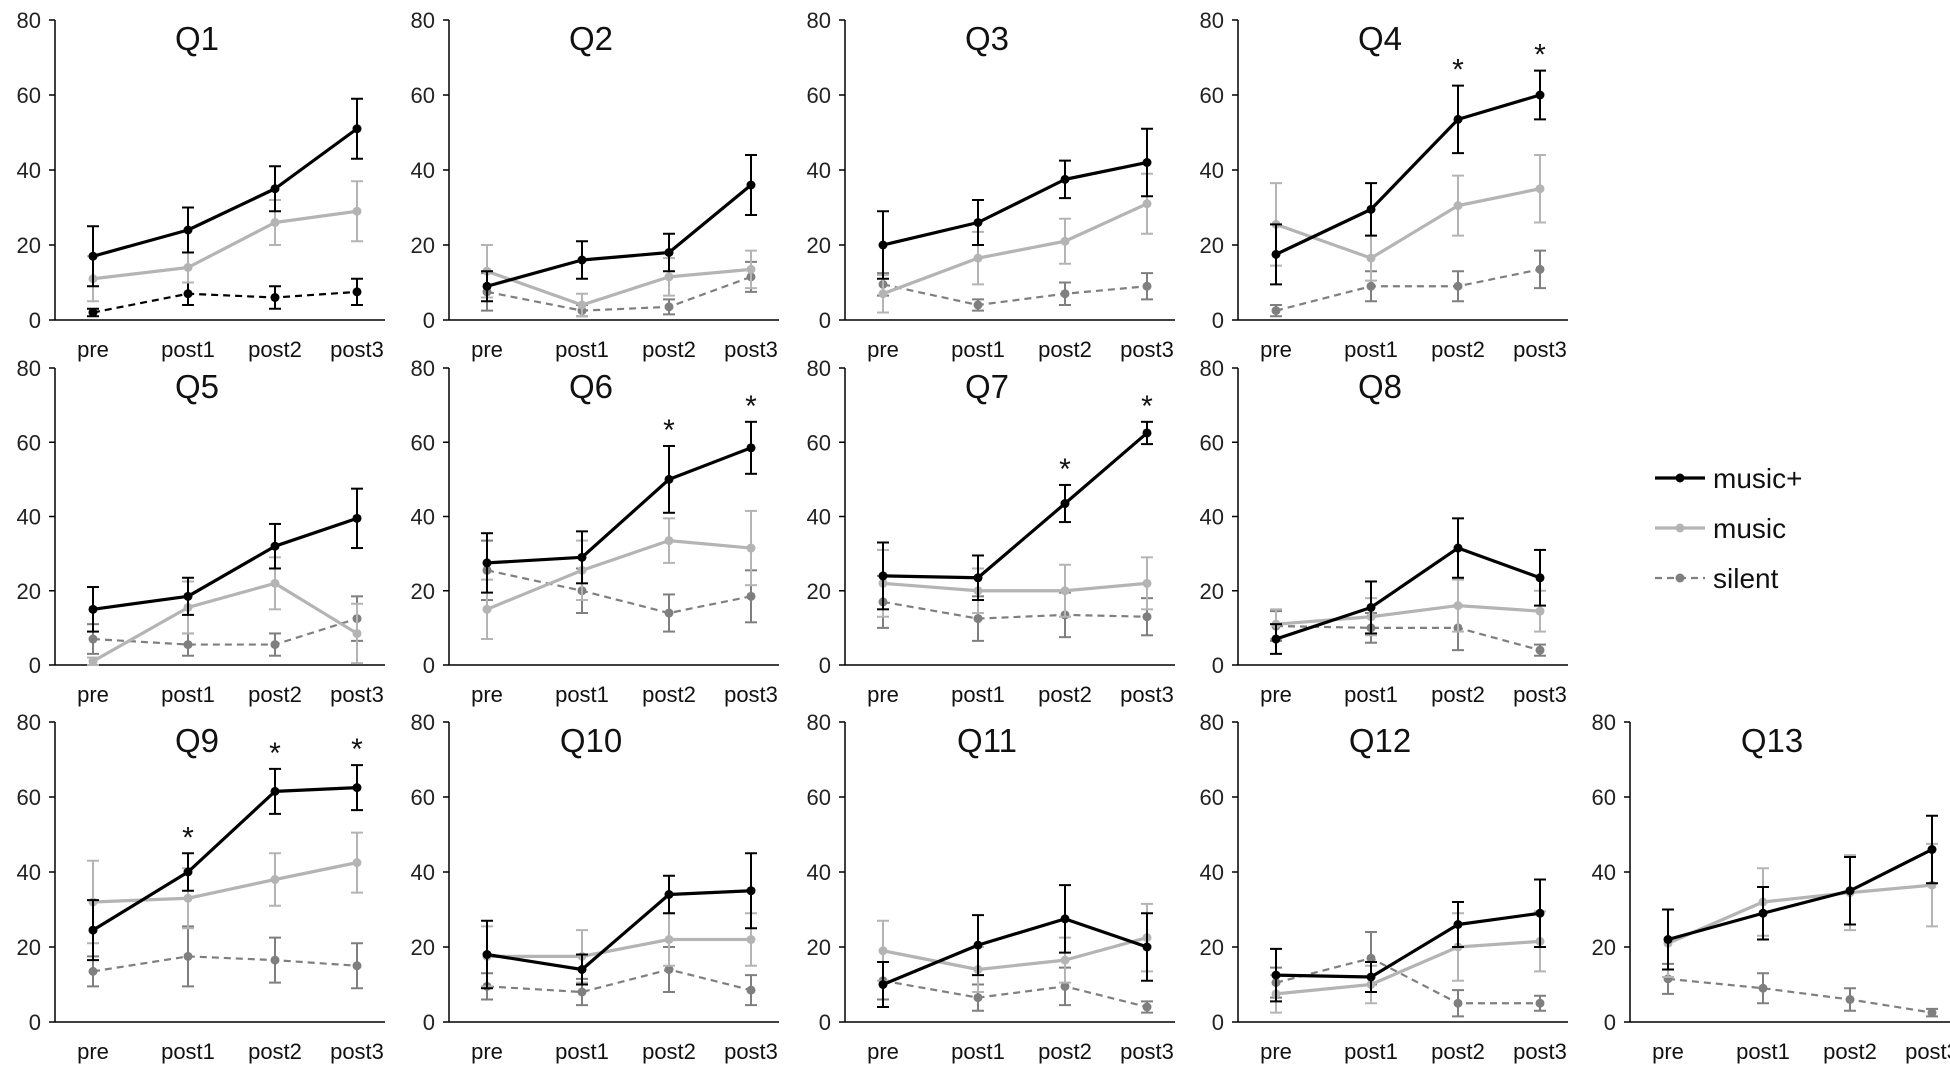  I want to click on panel-title: Q4, so click(1380, 38).